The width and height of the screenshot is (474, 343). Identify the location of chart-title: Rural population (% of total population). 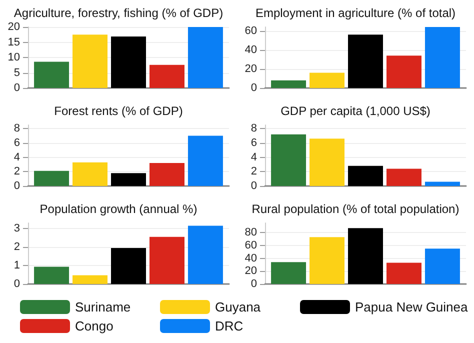
(356, 209).